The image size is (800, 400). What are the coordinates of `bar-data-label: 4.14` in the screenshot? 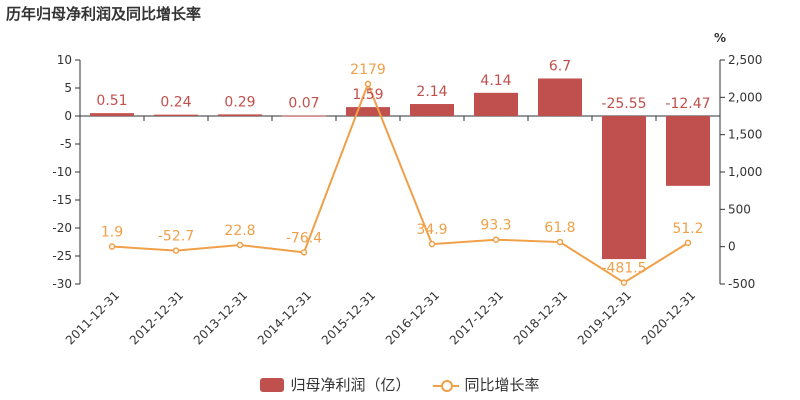 It's located at (495, 81).